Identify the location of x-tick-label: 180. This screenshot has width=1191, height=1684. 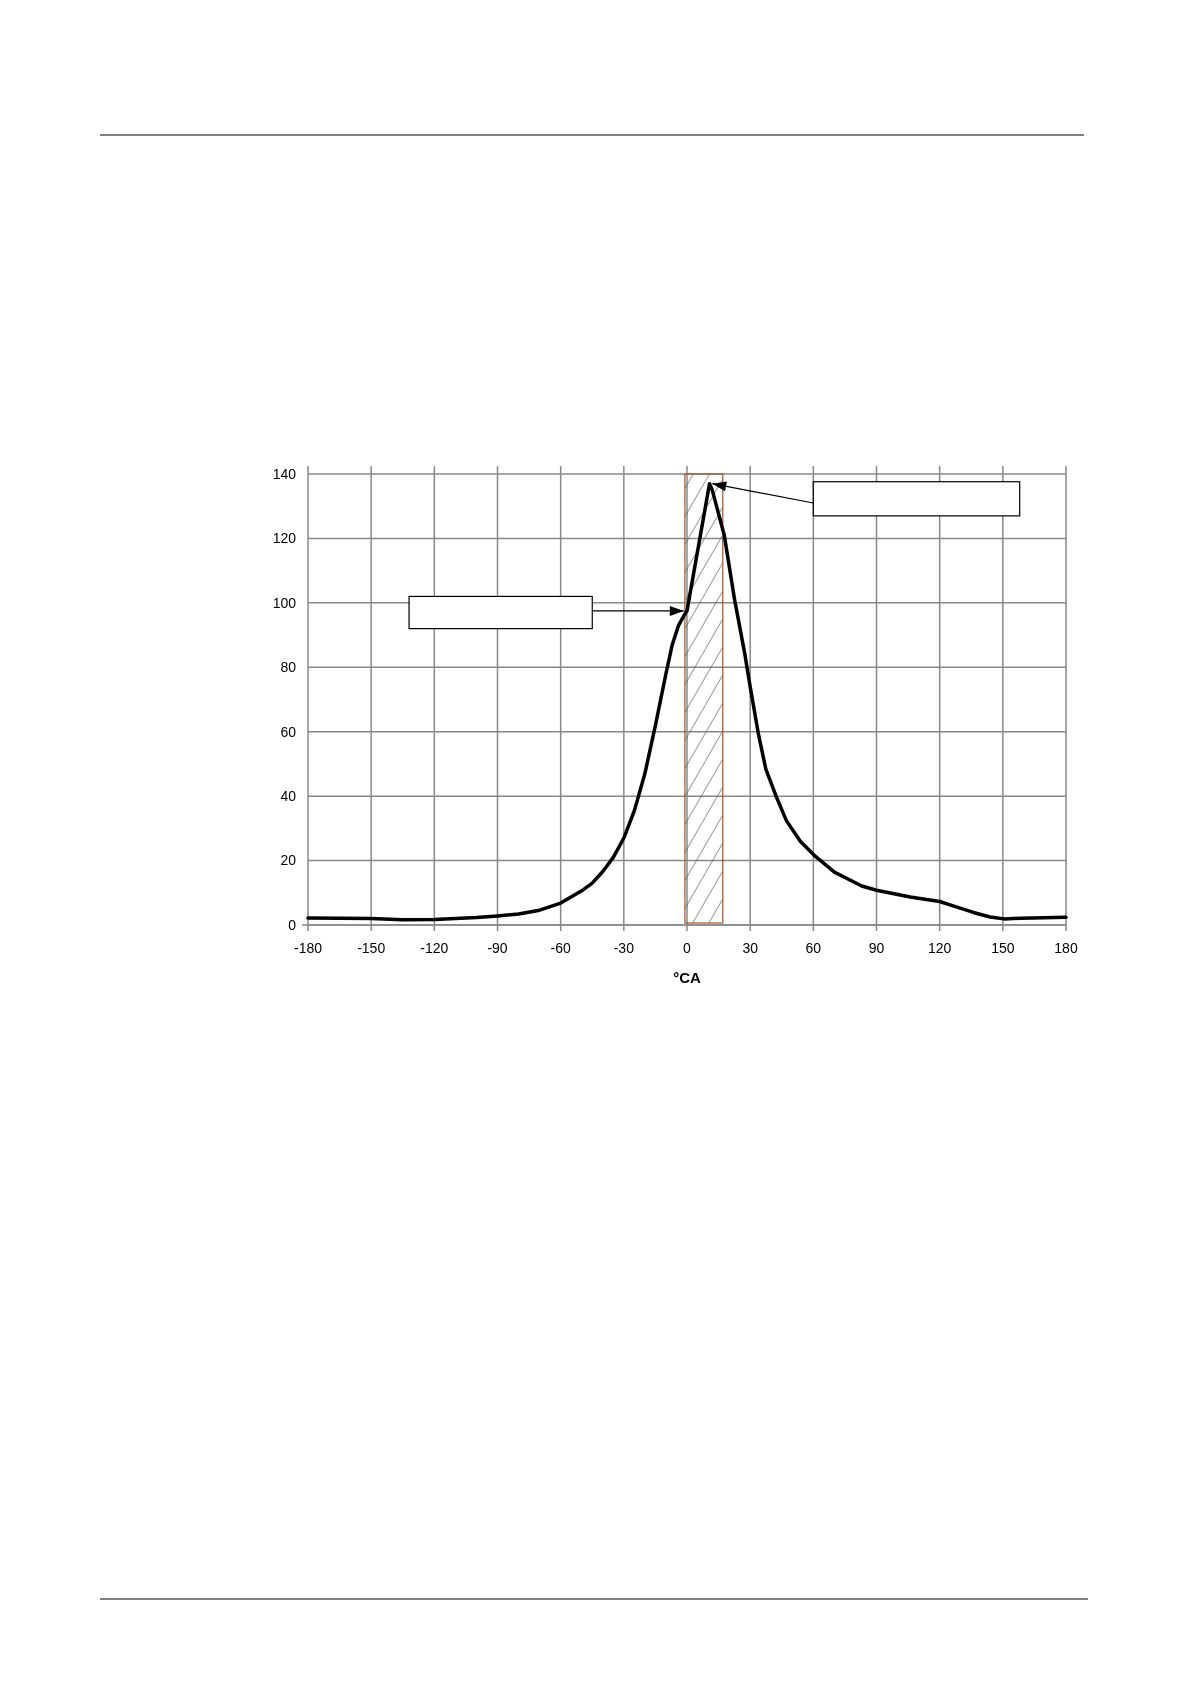
(1066, 948).